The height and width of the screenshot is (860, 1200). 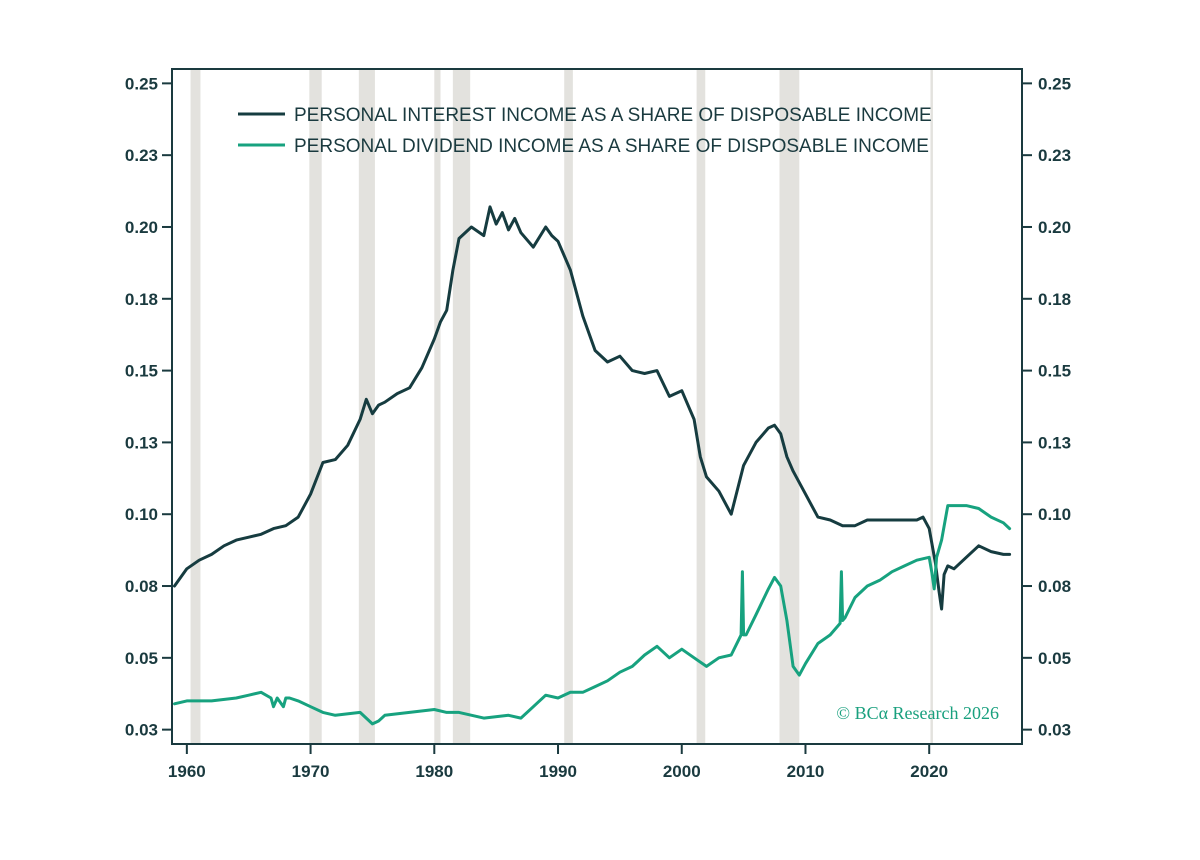 I want to click on y-tick-label-right: 0.10, so click(x=1054, y=514).